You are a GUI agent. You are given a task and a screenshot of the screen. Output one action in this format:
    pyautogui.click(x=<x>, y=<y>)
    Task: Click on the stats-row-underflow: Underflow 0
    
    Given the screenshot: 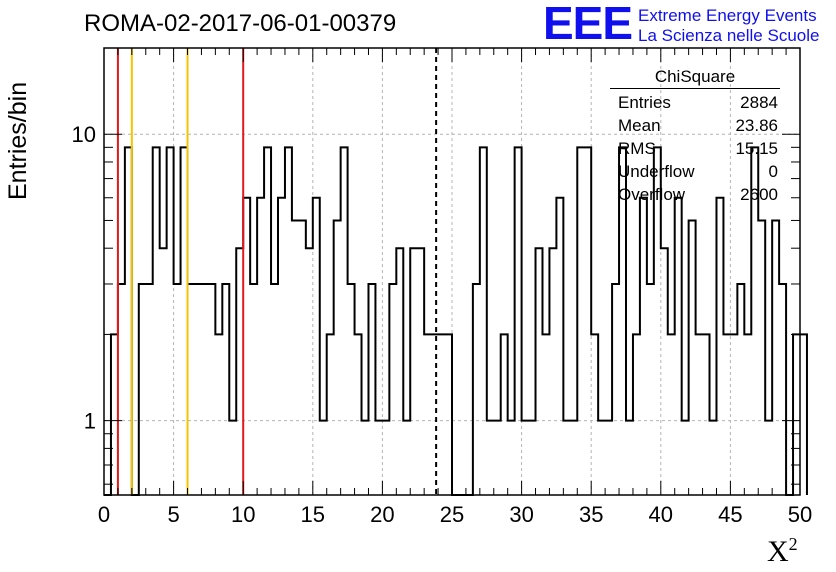 What is the action you would take?
    pyautogui.click(x=695, y=171)
    